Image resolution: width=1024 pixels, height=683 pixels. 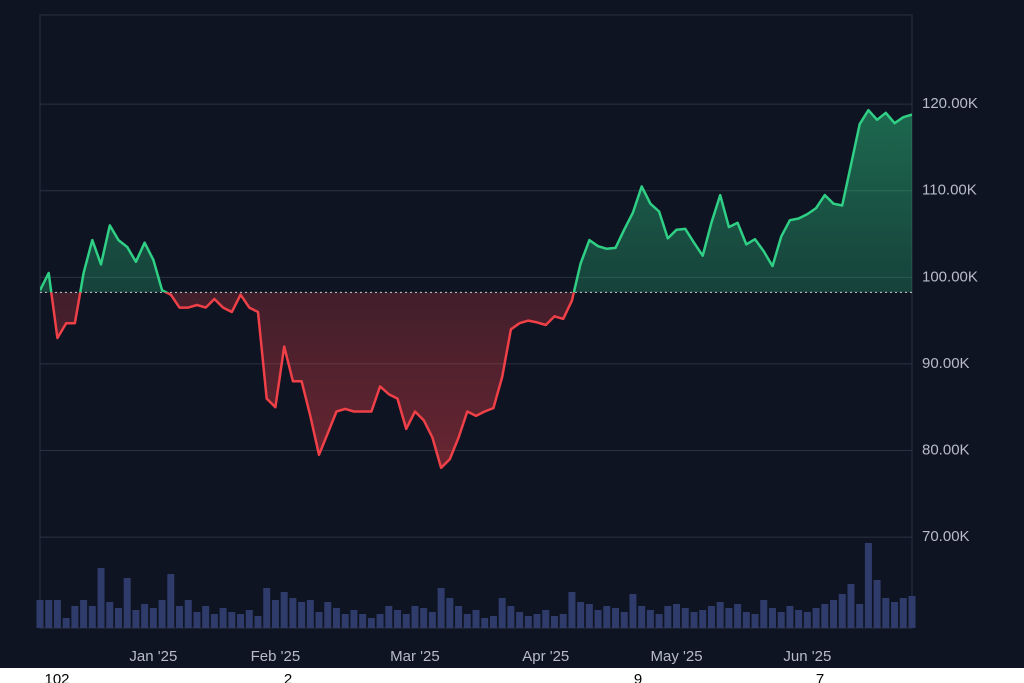 I want to click on x-tick-label: May '25, so click(x=677, y=656).